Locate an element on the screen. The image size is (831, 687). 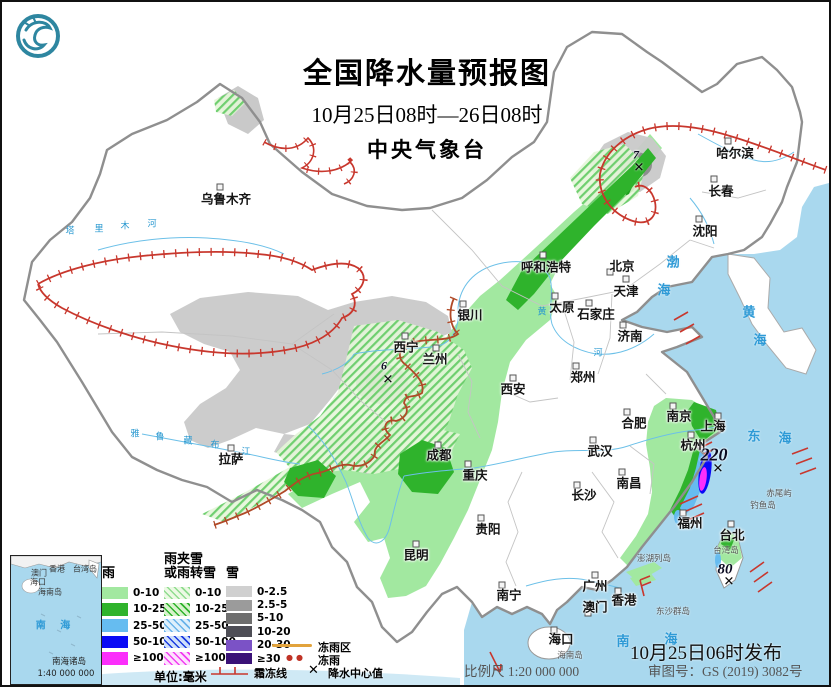
map-scale: 比例尺 1:20 000 000 is located at coordinates (522, 671).